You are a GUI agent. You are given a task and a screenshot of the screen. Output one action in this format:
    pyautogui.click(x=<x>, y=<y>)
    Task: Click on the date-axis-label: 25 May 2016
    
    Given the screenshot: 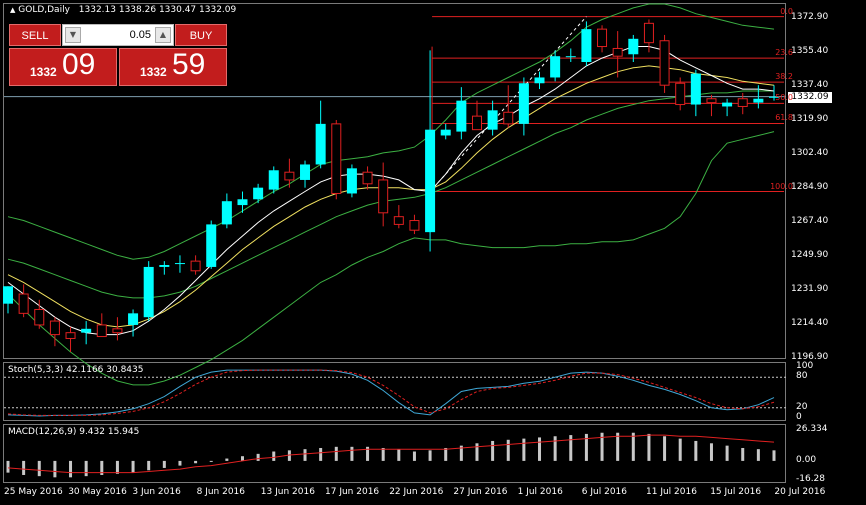 What is the action you would take?
    pyautogui.click(x=33, y=492)
    